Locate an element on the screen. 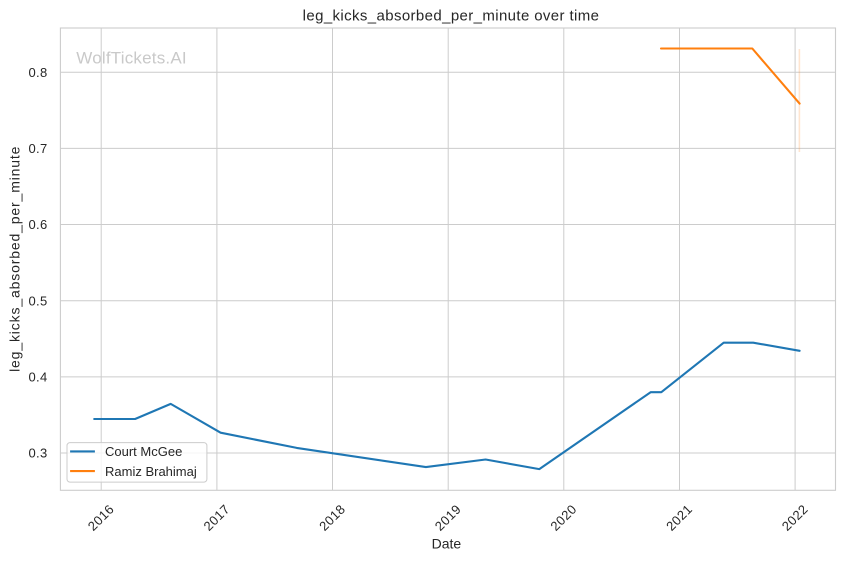 This screenshot has height=561, width=844. svg-text: 0.6 is located at coordinates (37, 224).